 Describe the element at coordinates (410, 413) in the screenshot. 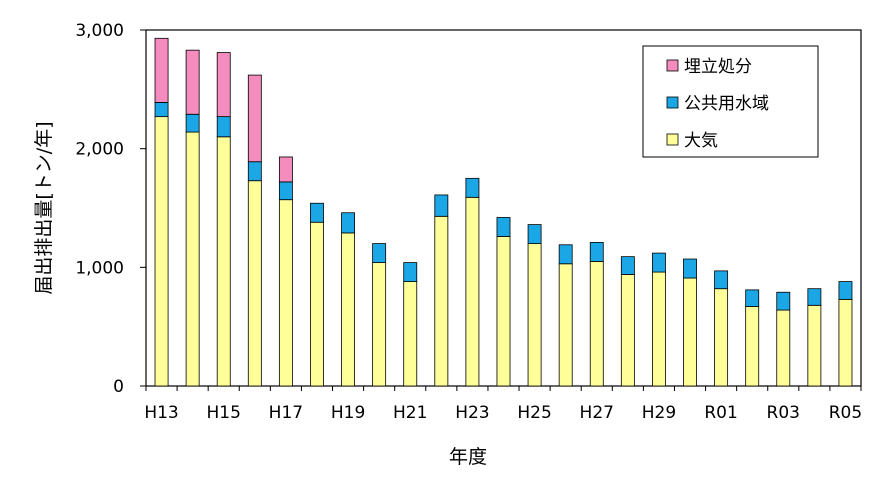

I see `x-tick-label: H21` at that location.